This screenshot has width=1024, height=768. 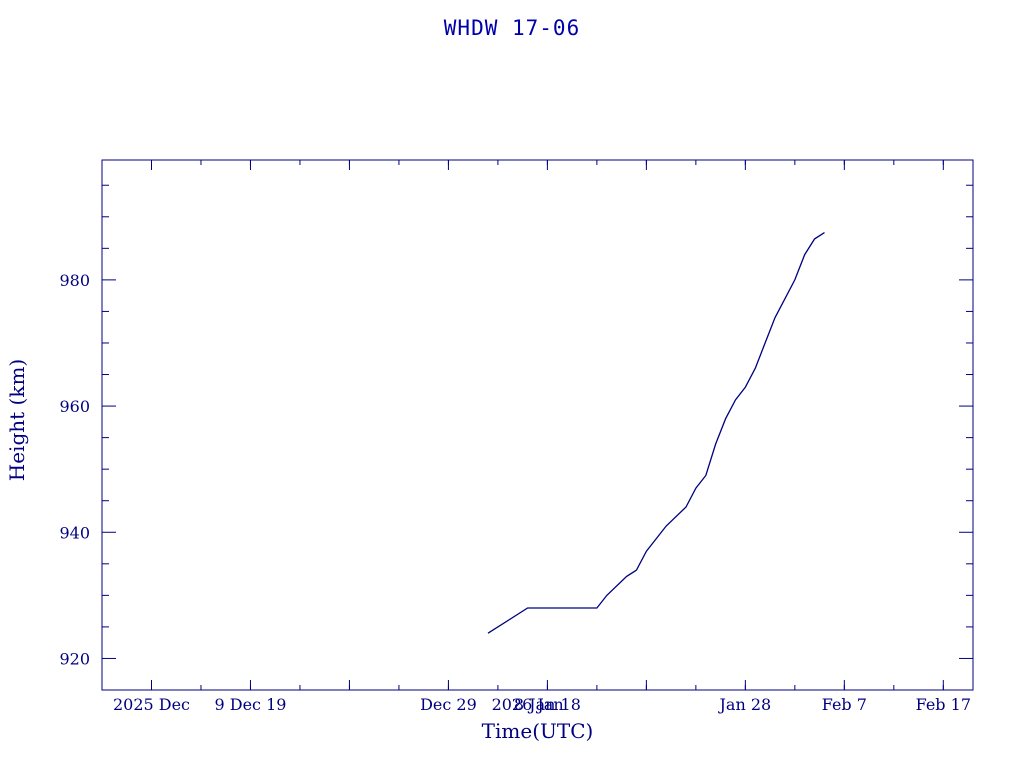 What do you see at coordinates (547, 704) in the screenshot?
I see `x-tick-label: 8 Jan 18` at bounding box center [547, 704].